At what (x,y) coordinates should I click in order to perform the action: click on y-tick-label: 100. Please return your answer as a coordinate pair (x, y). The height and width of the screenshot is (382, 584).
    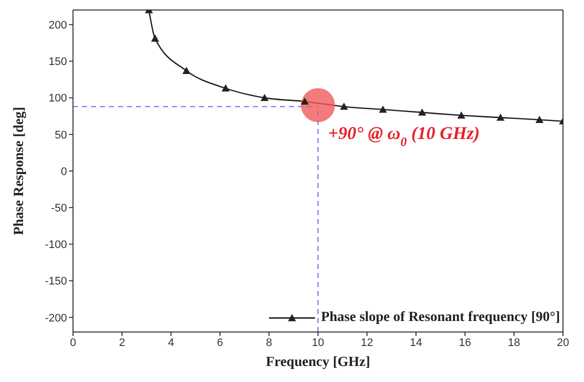
    Looking at the image, I should click on (57, 98).